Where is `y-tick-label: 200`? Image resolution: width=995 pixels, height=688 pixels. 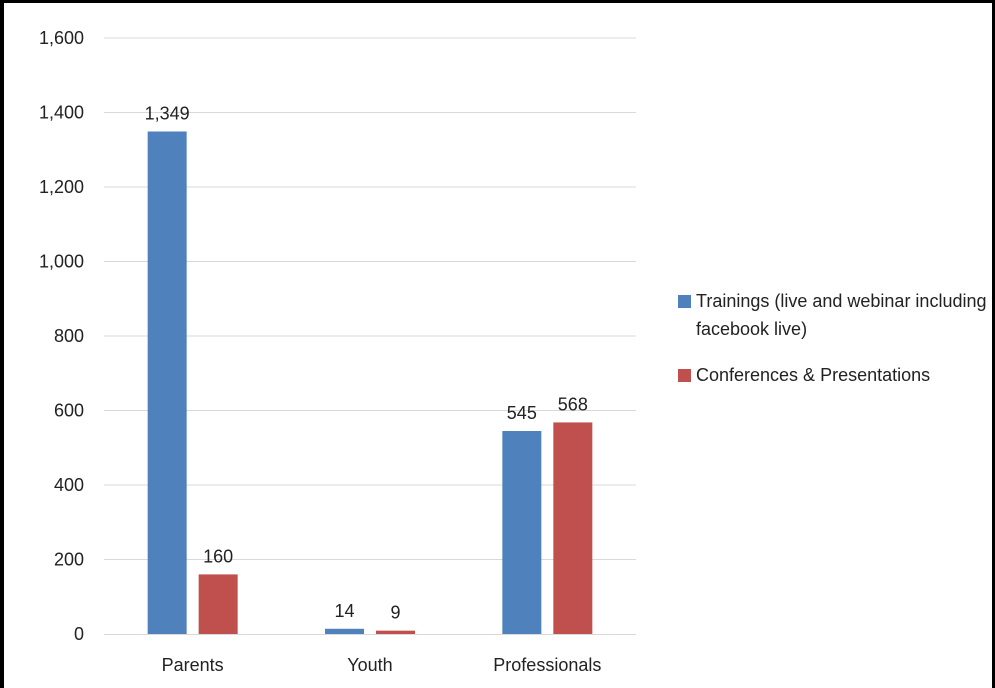 y-tick-label: 200 is located at coordinates (69, 560).